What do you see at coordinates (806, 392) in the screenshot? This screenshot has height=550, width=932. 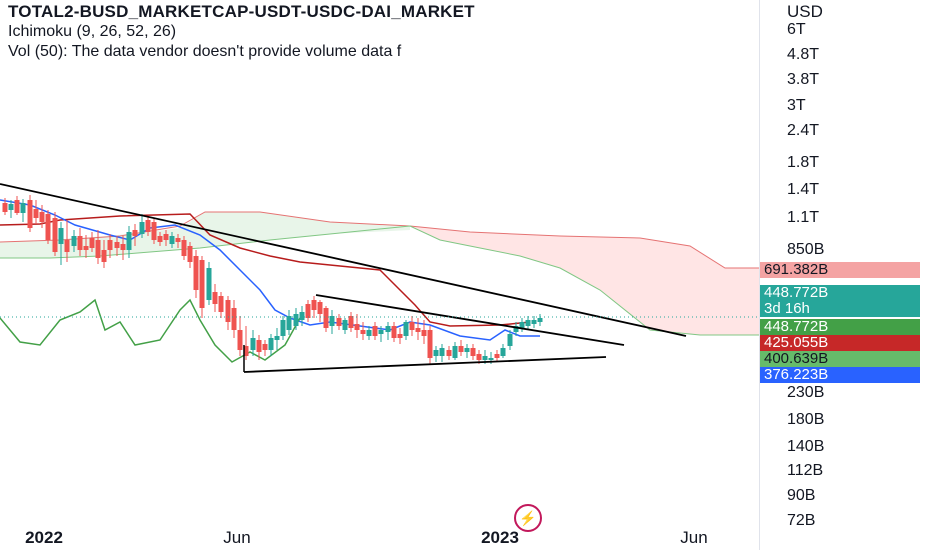 I see `price-label: 230B` at bounding box center [806, 392].